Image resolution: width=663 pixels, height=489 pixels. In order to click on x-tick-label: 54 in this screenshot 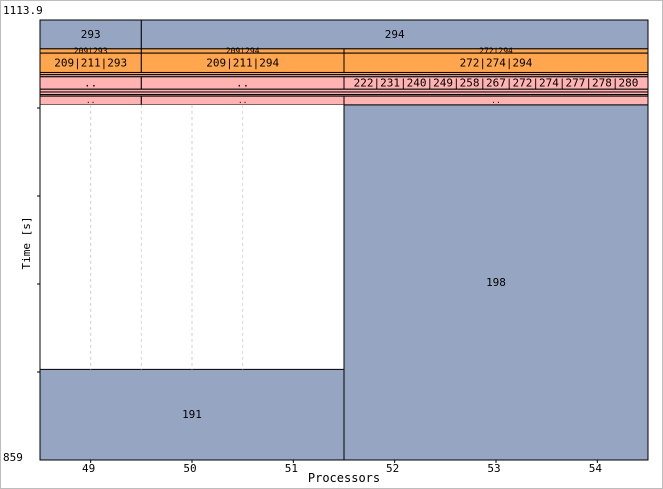, I will do `click(596, 468)`.